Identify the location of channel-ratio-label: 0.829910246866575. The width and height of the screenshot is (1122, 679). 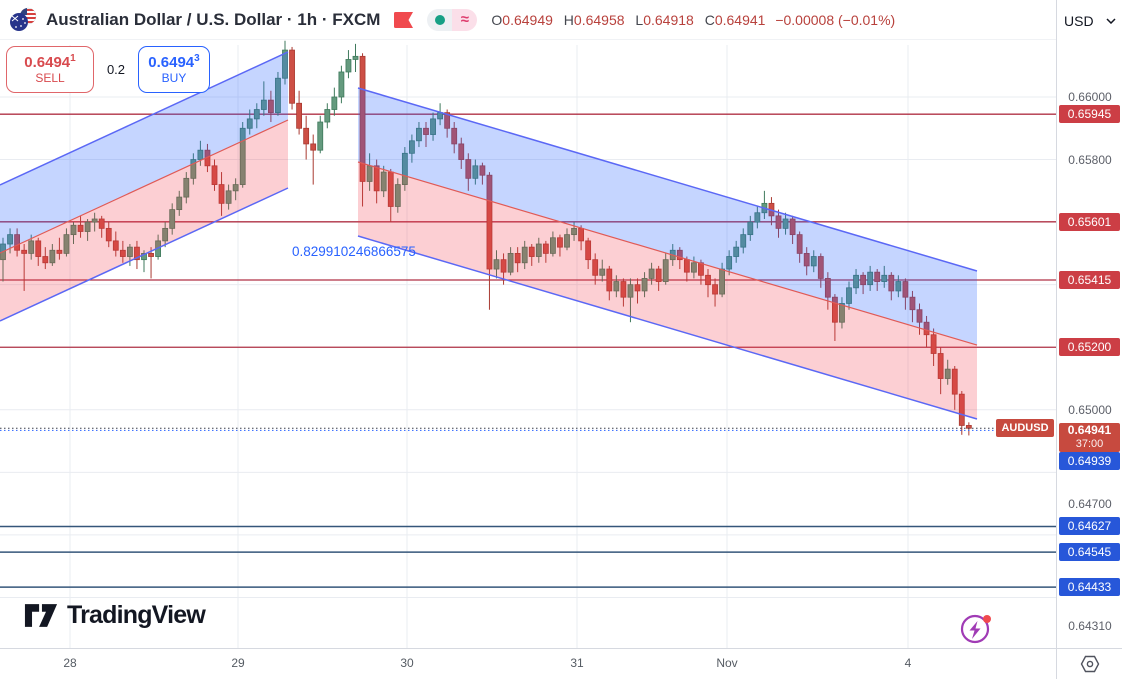
(354, 251).